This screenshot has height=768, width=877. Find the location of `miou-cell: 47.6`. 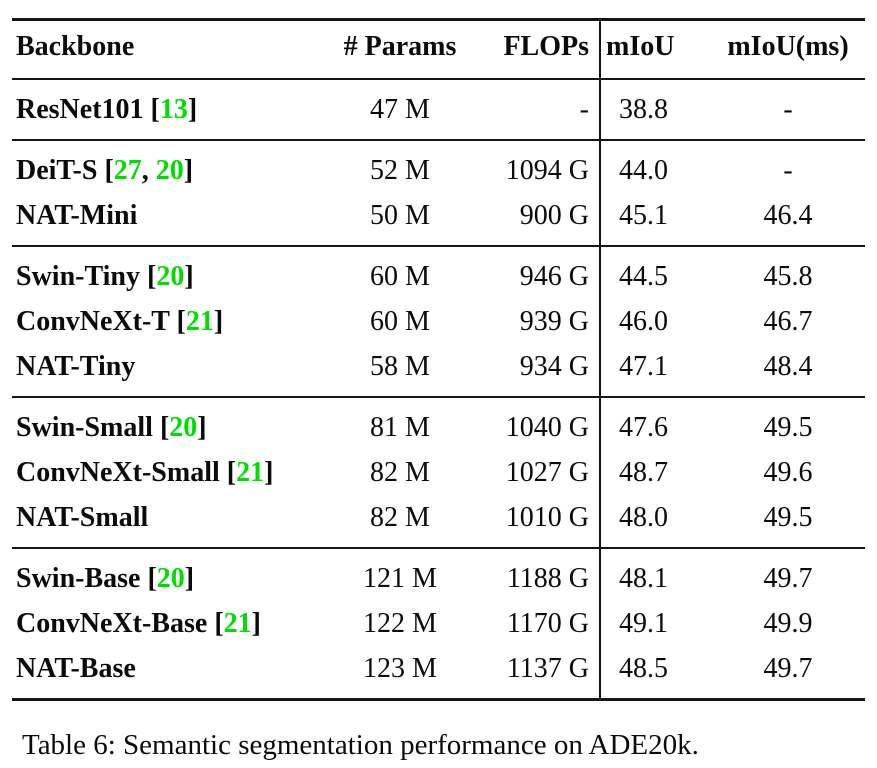

miou-cell: 47.6 is located at coordinates (655, 423).